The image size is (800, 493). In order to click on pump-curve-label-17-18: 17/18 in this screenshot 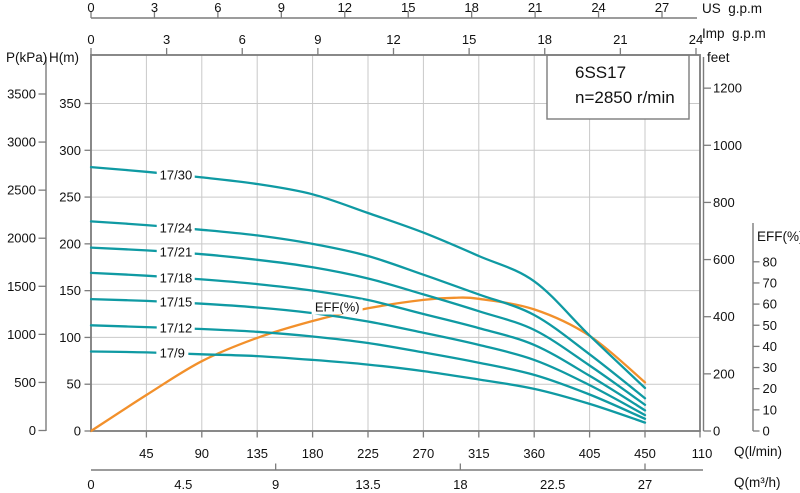, I will do `click(176, 278)`.